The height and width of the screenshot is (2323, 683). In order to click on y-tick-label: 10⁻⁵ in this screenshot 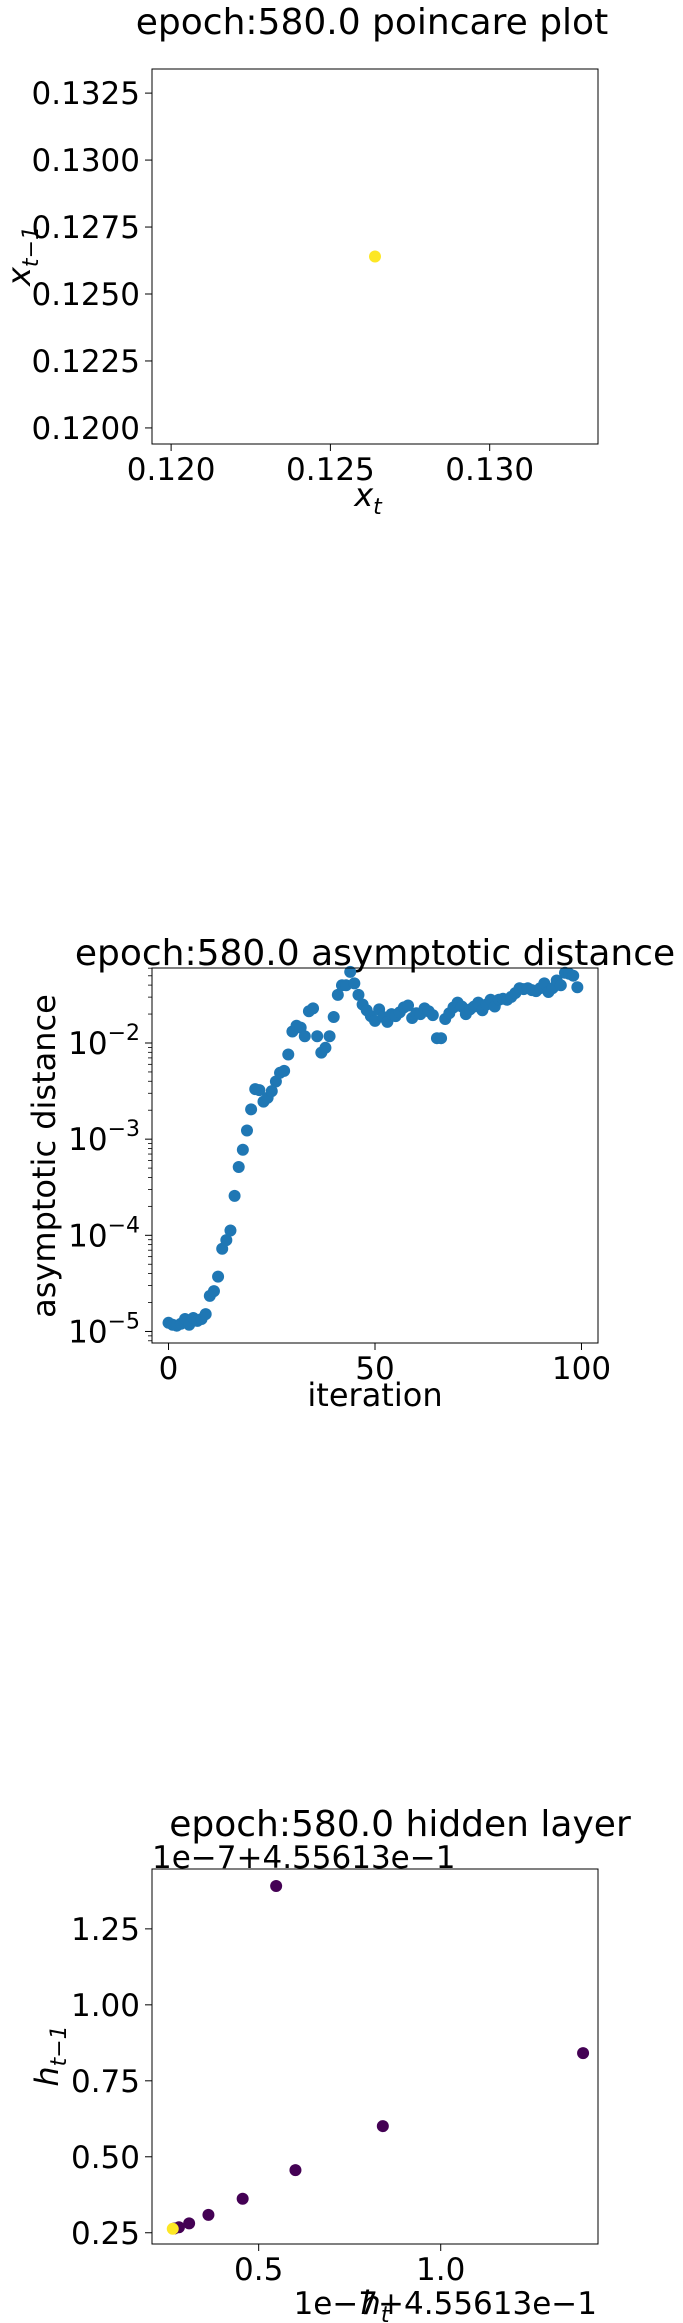, I will do `click(104, 1329)`.